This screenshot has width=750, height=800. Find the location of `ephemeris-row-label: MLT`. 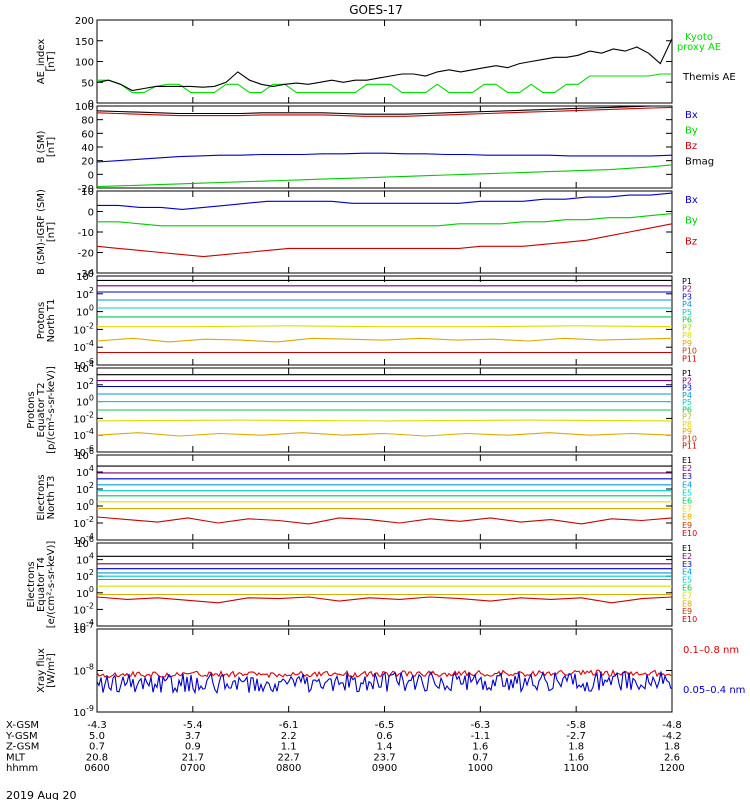

ephemeris-row-label: MLT is located at coordinates (16, 757).